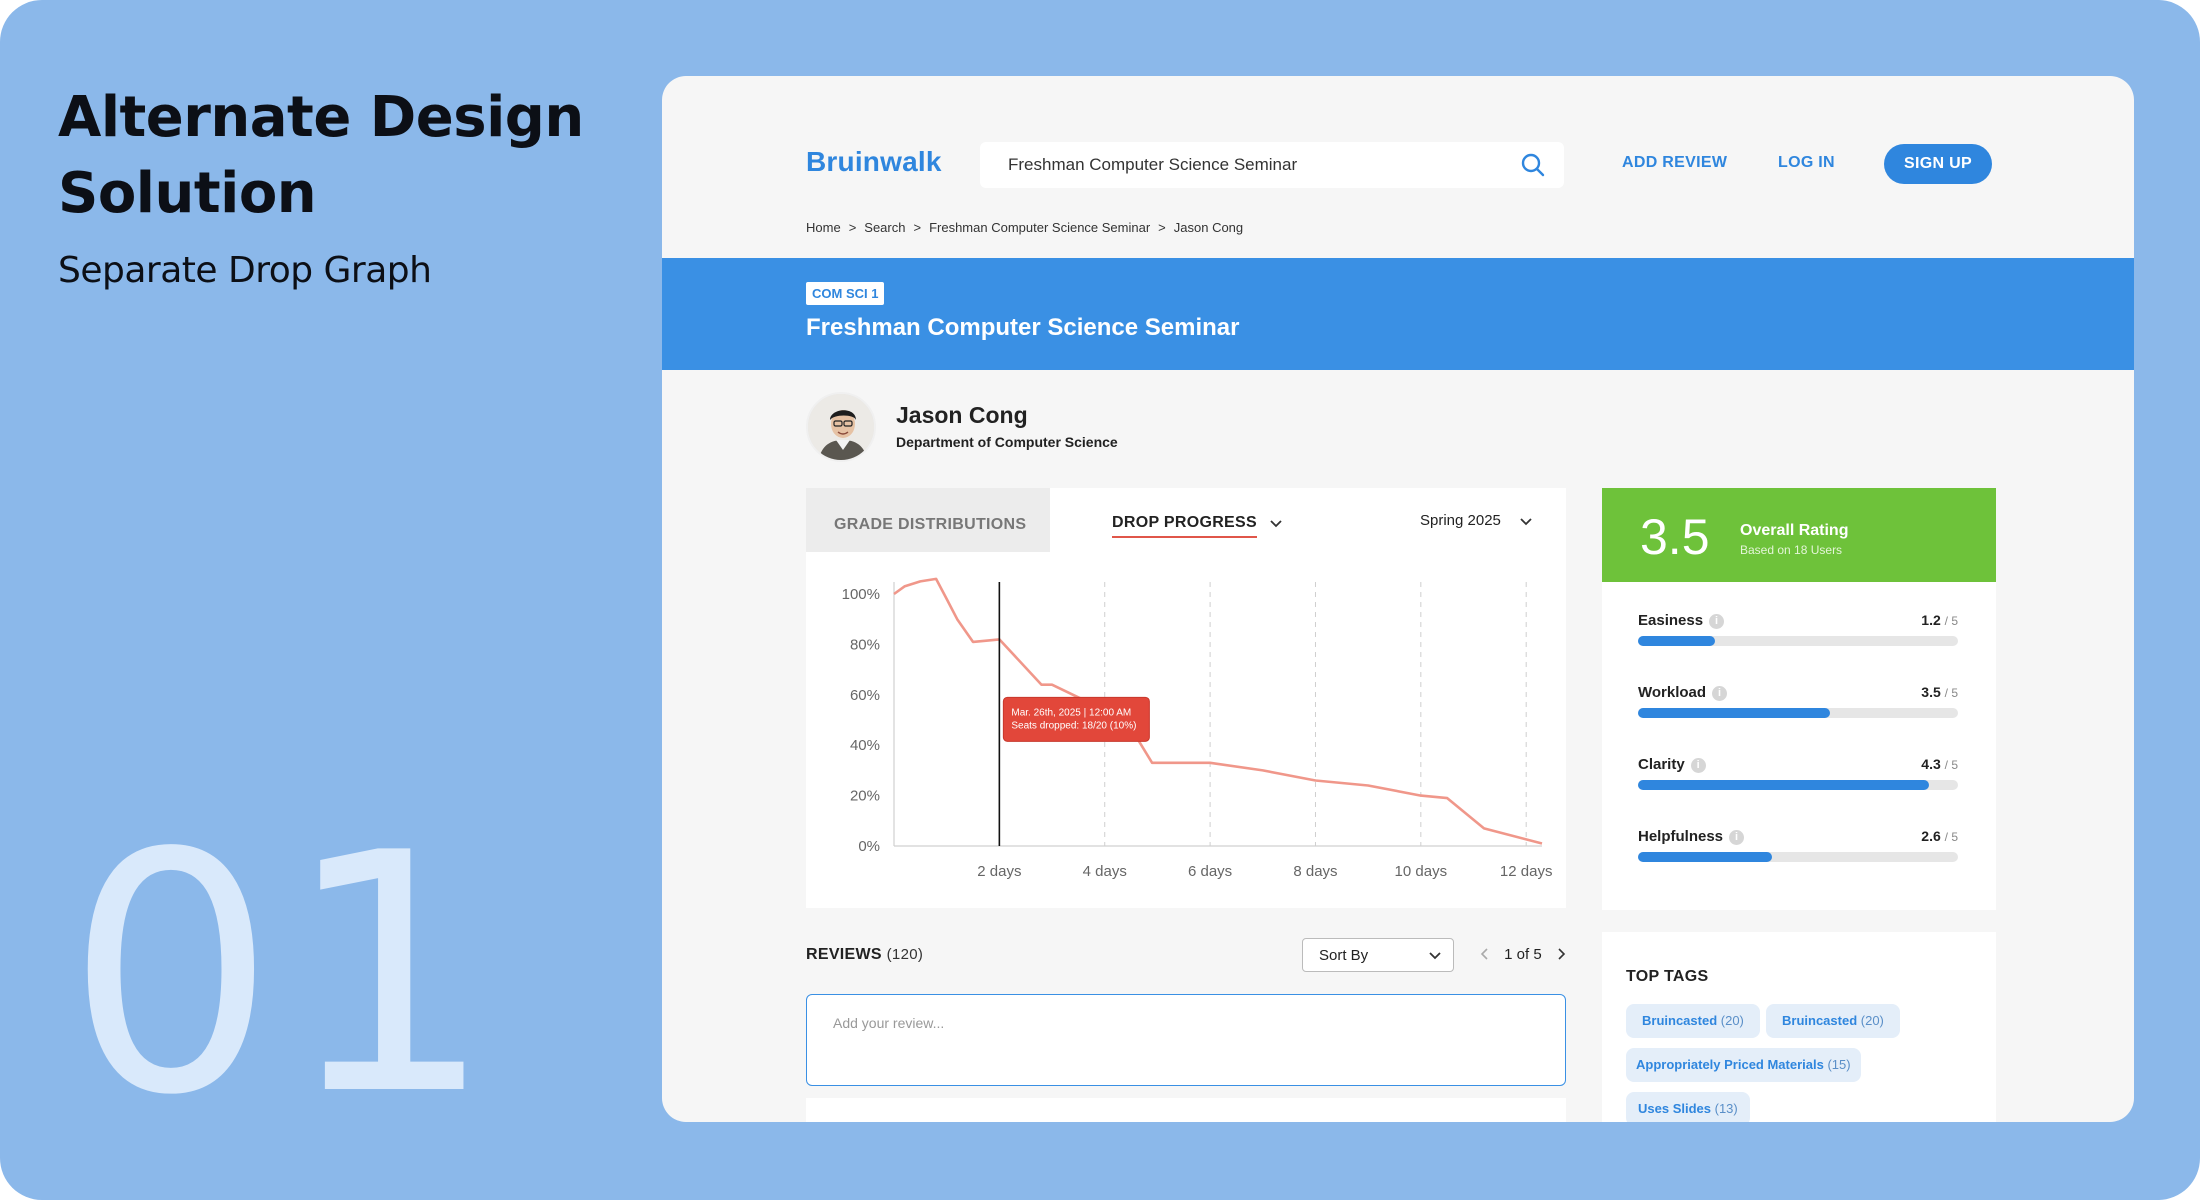 The image size is (2200, 1200). I want to click on metric-label: Easiness i, so click(1681, 620).